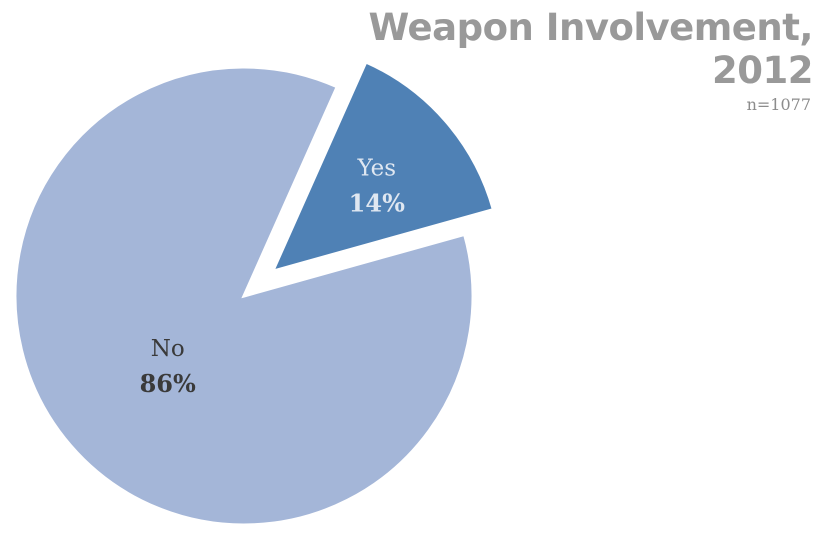  Describe the element at coordinates (376, 168) in the screenshot. I see `slice-label-yes: Yes` at that location.